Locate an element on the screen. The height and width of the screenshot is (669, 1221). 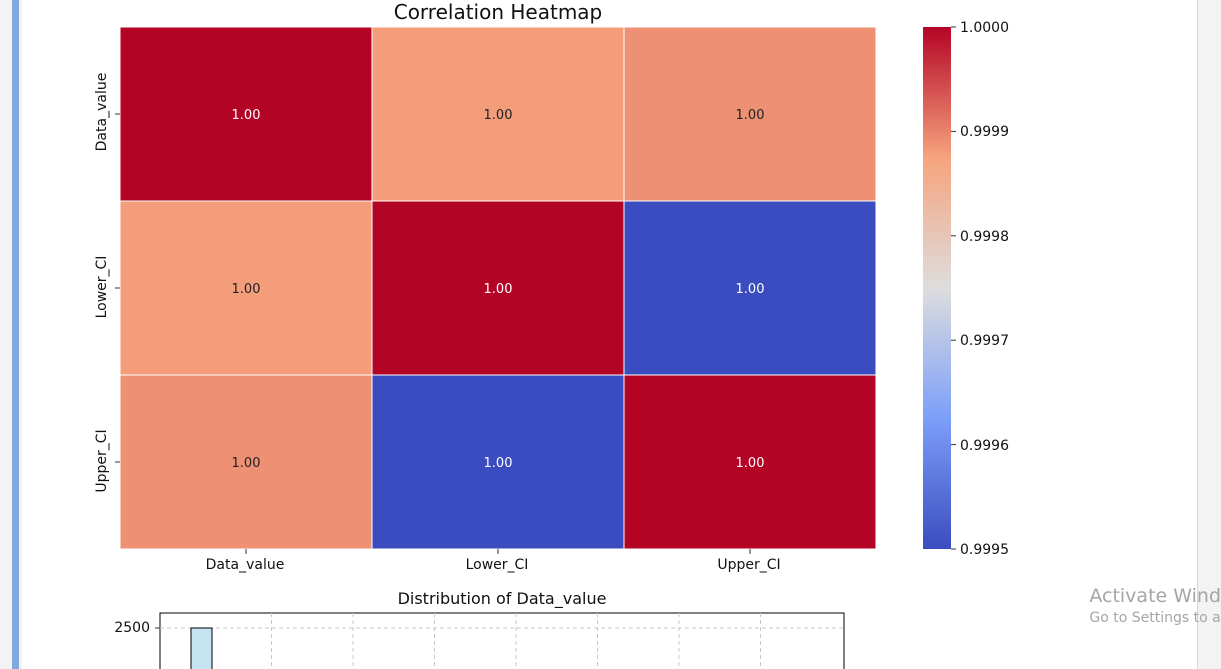
histogram-axes-frame is located at coordinates (502, 640).